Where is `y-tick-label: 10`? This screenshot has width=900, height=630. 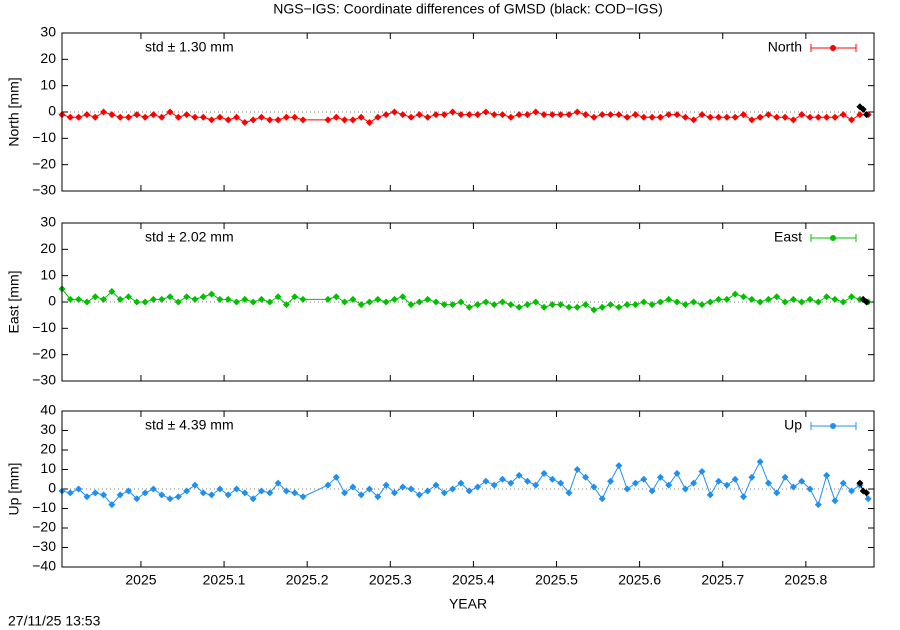 y-tick-label: 10 is located at coordinates (48, 468).